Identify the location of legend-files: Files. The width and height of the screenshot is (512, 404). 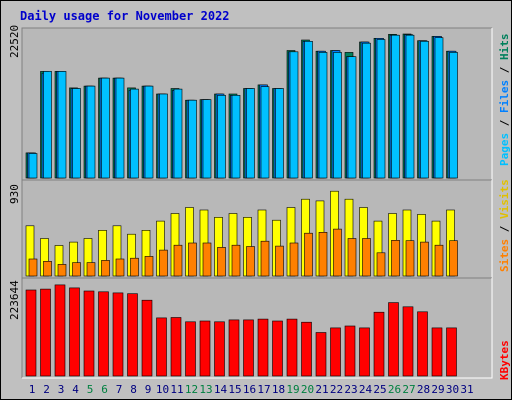
(504, 96).